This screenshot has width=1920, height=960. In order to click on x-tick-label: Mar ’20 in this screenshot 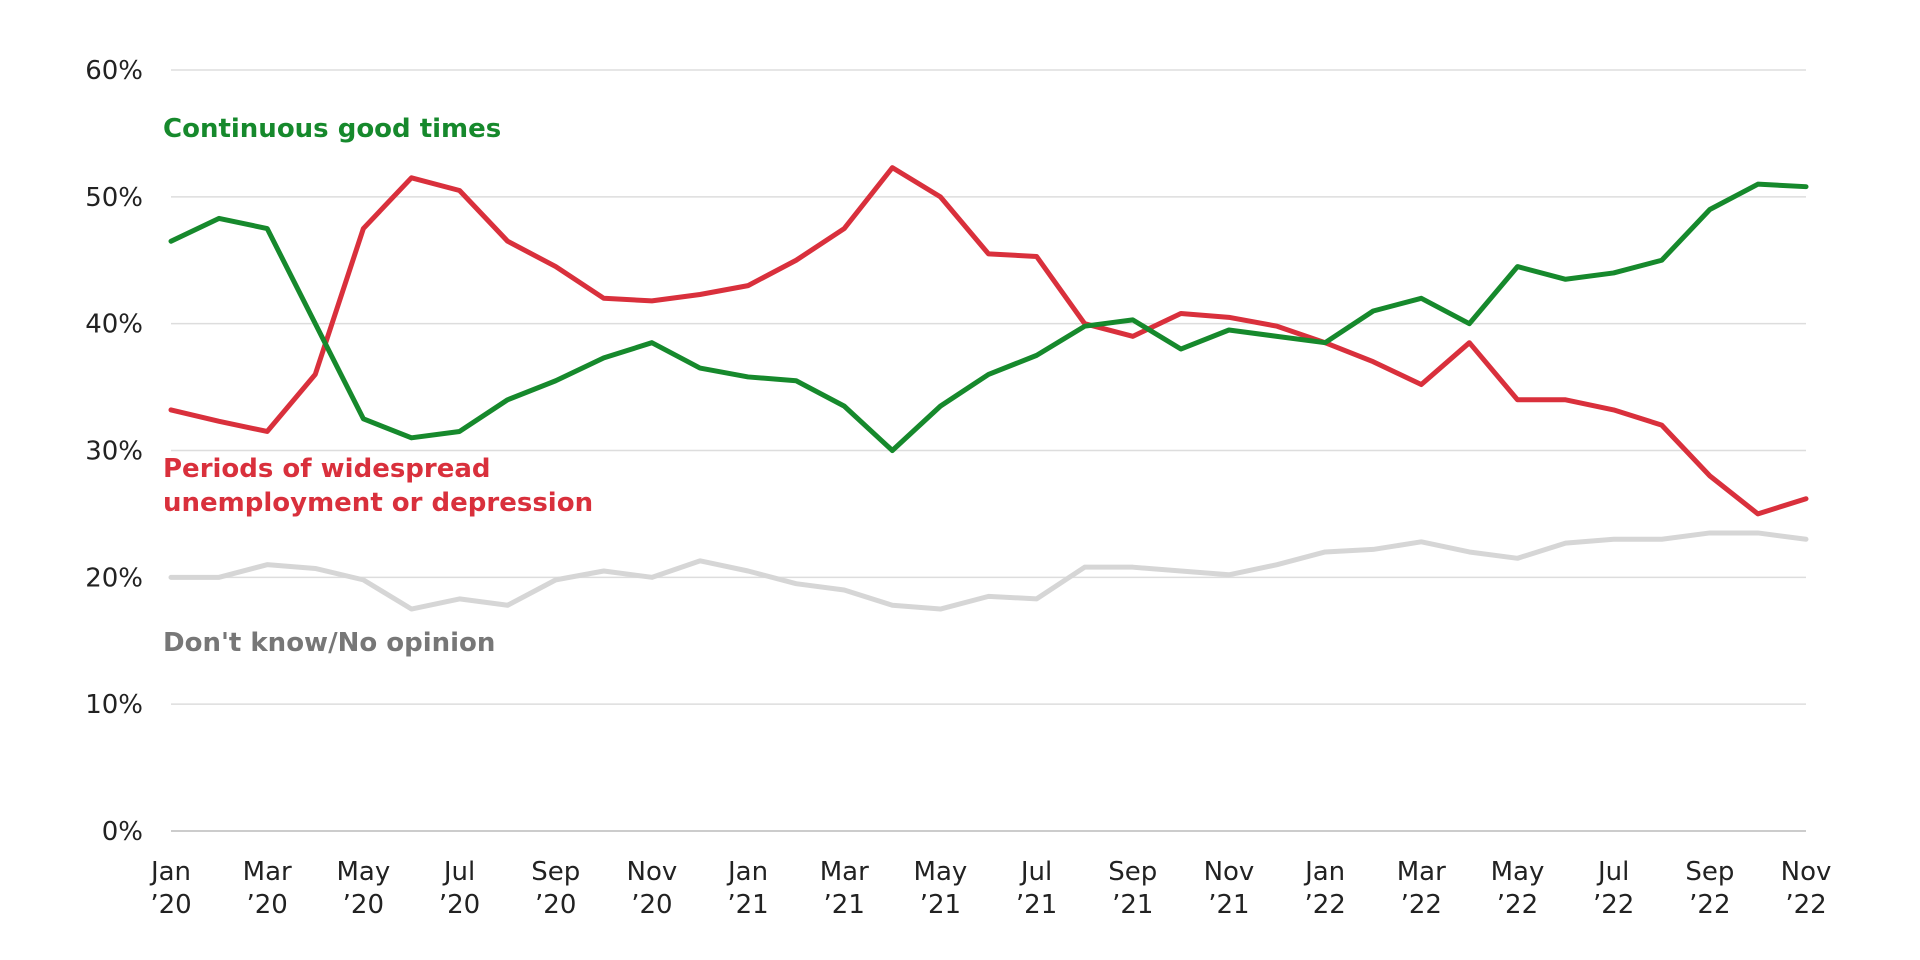, I will do `click(267, 888)`.